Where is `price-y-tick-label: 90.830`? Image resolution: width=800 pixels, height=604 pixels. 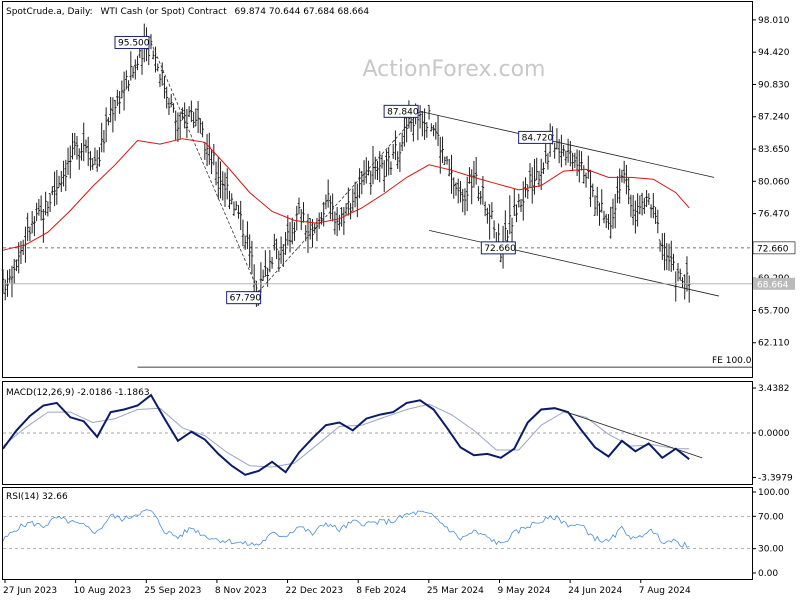 price-y-tick-label: 90.830 is located at coordinates (774, 85).